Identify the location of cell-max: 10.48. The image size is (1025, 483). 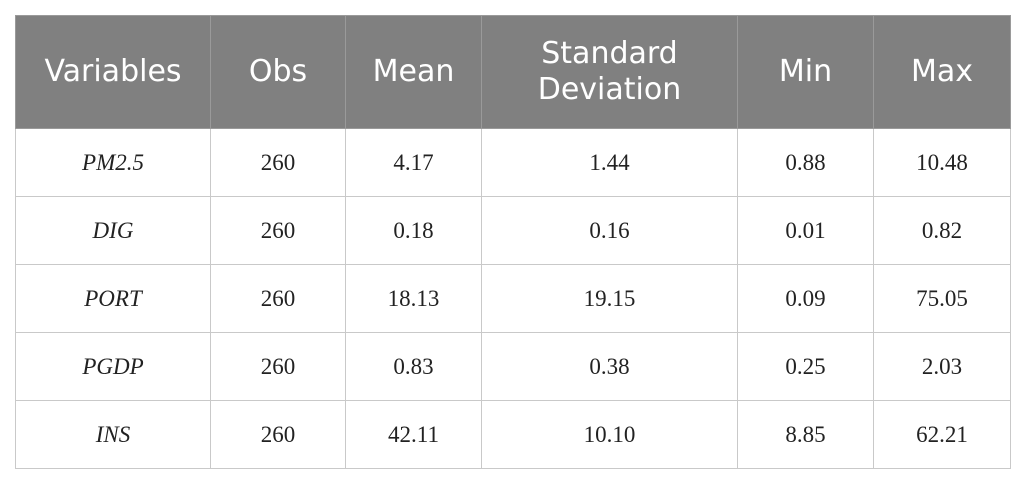
(942, 162).